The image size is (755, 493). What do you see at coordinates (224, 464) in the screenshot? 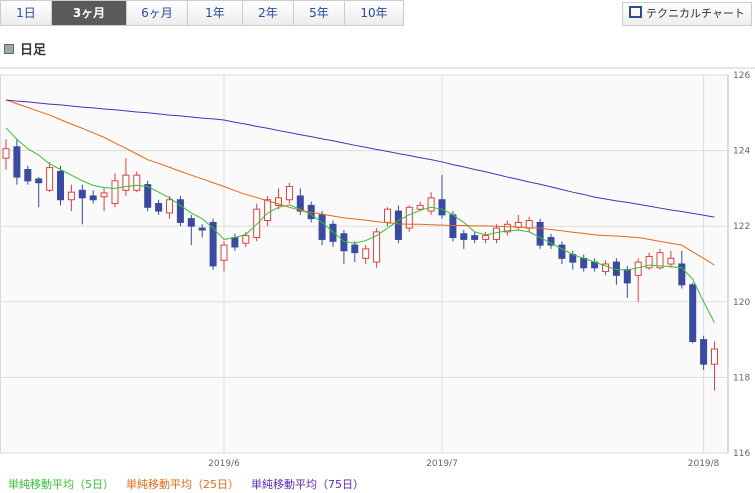
I see `x-tick-label: 2019/6` at bounding box center [224, 464].